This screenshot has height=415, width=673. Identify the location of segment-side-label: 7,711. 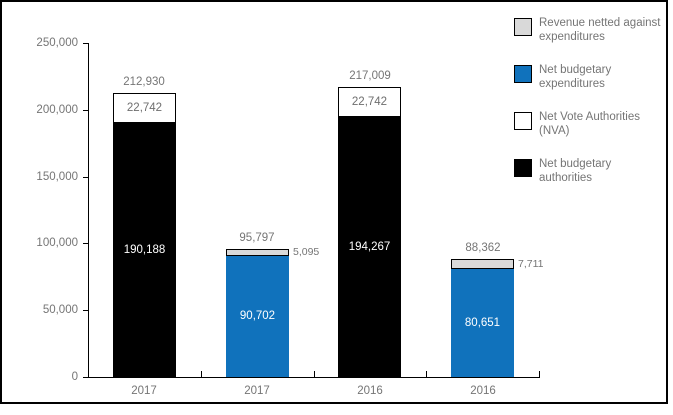
(531, 264).